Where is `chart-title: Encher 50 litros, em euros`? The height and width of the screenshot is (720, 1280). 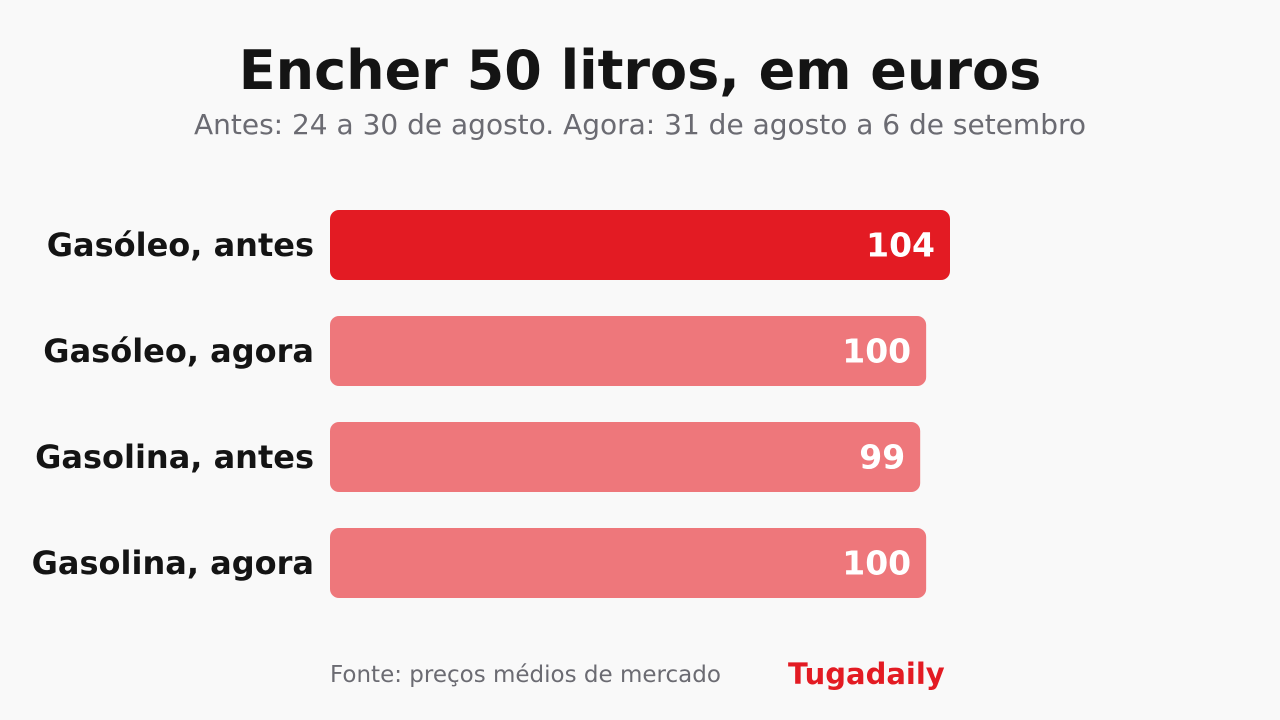 chart-title: Encher 50 litros, em euros is located at coordinates (640, 70).